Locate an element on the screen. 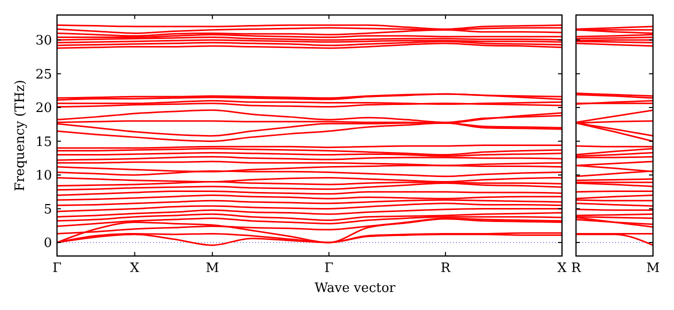  y-tick-label: 20 is located at coordinates (43, 108).